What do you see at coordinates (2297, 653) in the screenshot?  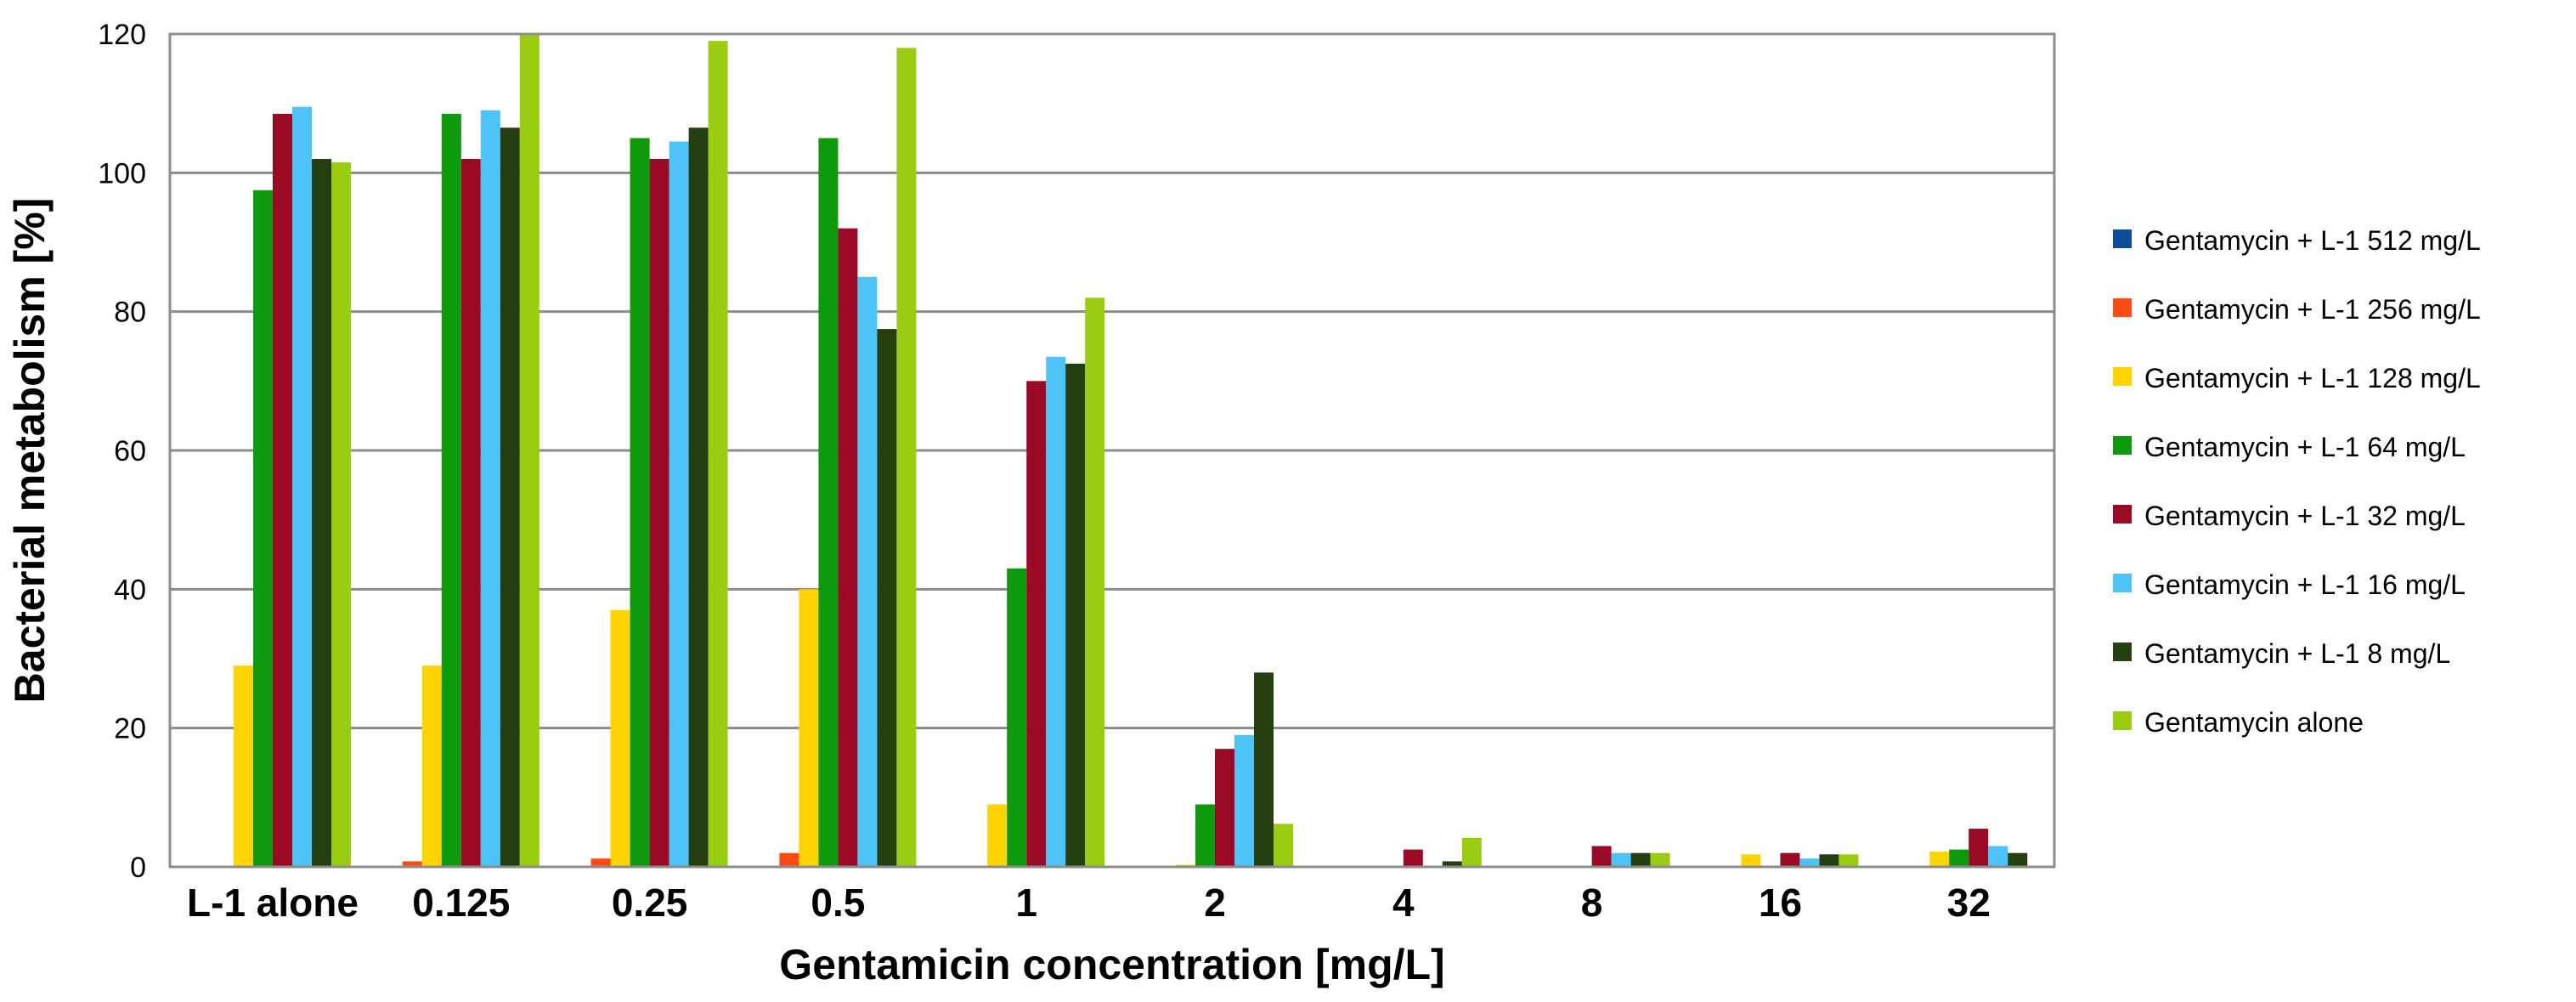 I see `legend-label: Gentamycin + L-1 8 mg/L` at bounding box center [2297, 653].